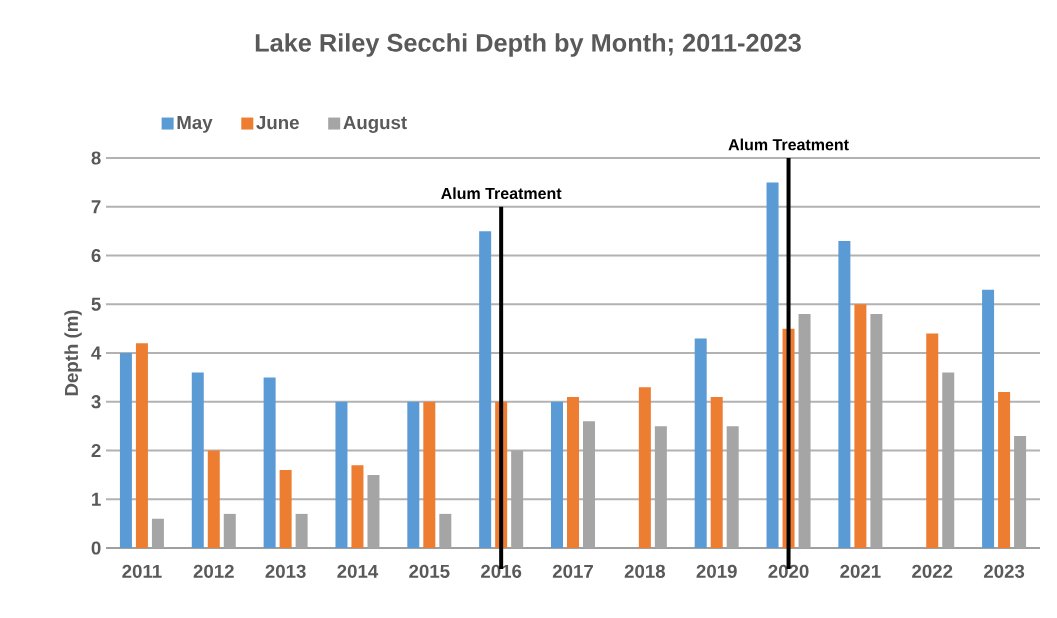 This screenshot has width=1057, height=618. Describe the element at coordinates (932, 571) in the screenshot. I see `x-tick-label: 2022` at that location.